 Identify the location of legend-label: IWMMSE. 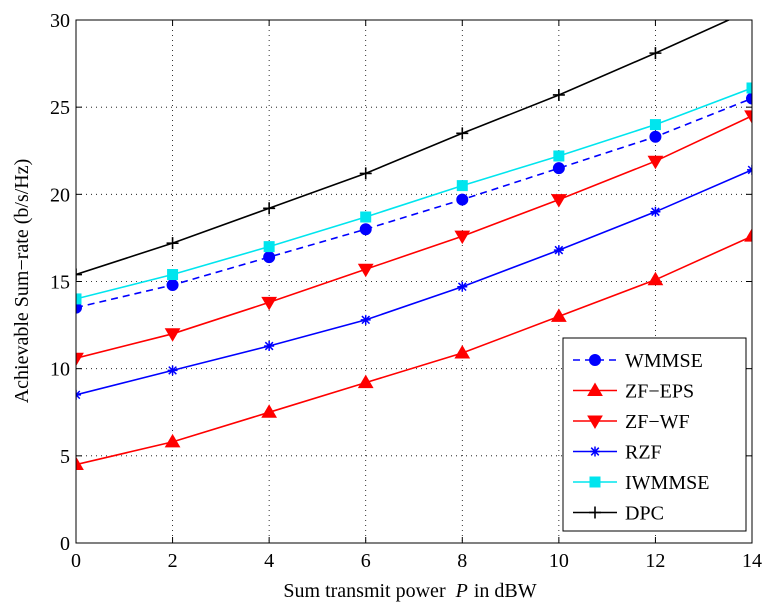
(667, 483).